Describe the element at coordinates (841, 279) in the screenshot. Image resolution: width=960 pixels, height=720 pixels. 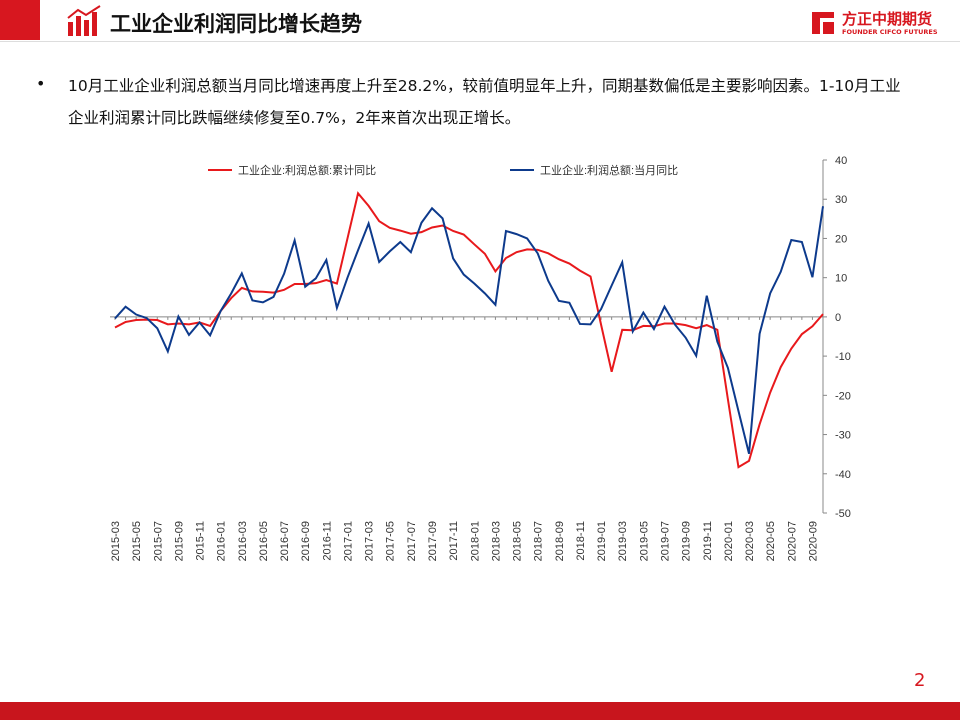
I see `y-tick-label: 10` at that location.